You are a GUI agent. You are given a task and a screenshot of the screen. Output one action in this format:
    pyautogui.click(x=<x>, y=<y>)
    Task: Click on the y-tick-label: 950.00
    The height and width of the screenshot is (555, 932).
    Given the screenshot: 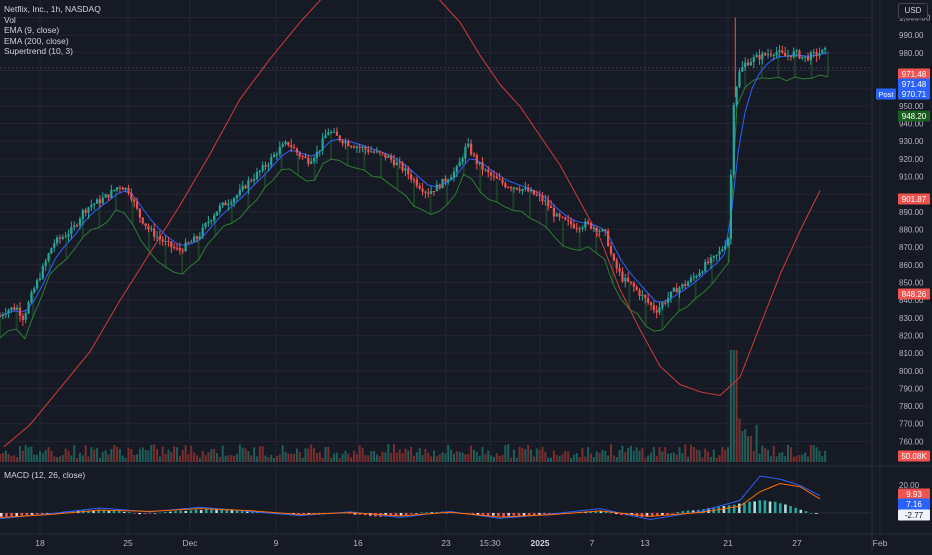 What is the action you would take?
    pyautogui.click(x=911, y=106)
    